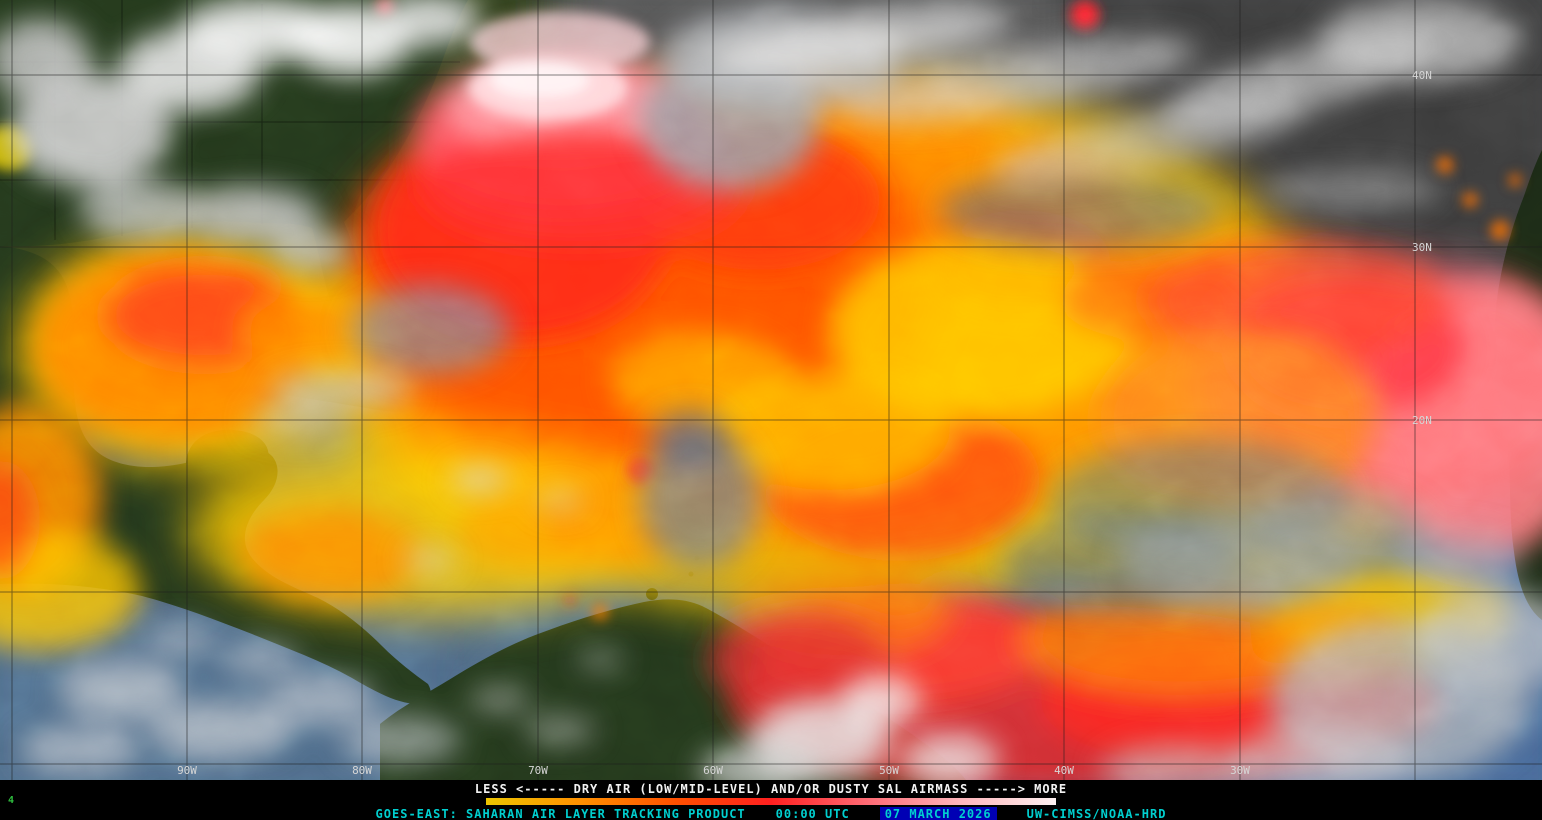 The image size is (1542, 820). I want to click on longitude-label: 60W, so click(713, 770).